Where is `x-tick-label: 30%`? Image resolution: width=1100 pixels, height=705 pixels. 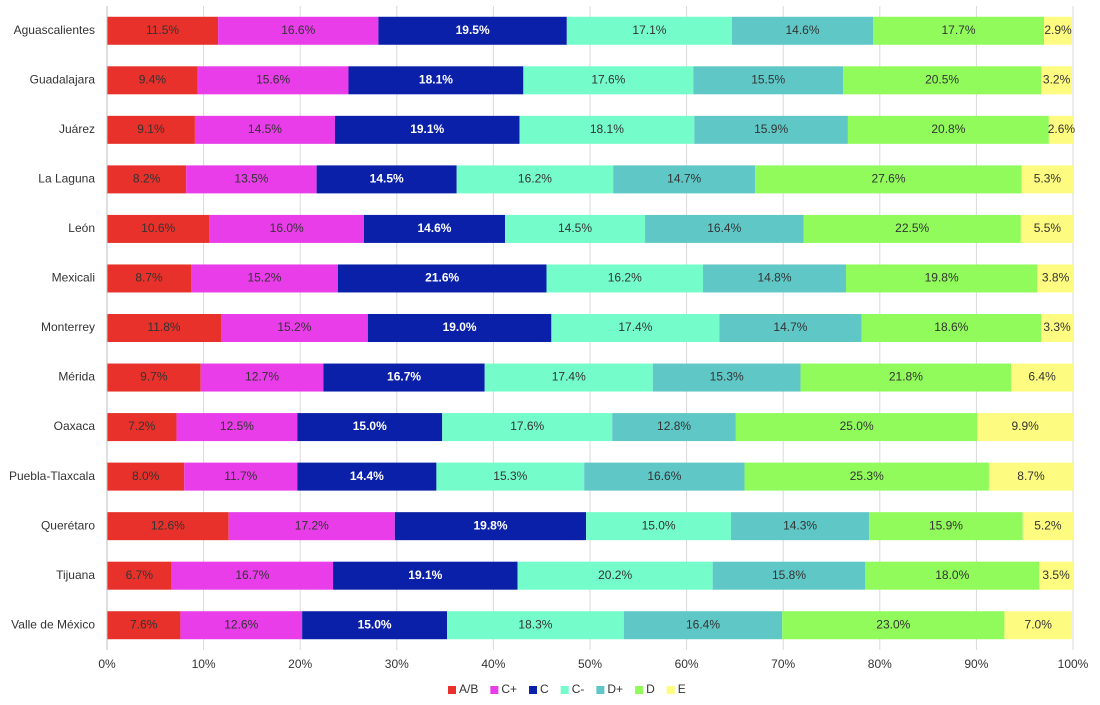
x-tick-label: 30% is located at coordinates (397, 664).